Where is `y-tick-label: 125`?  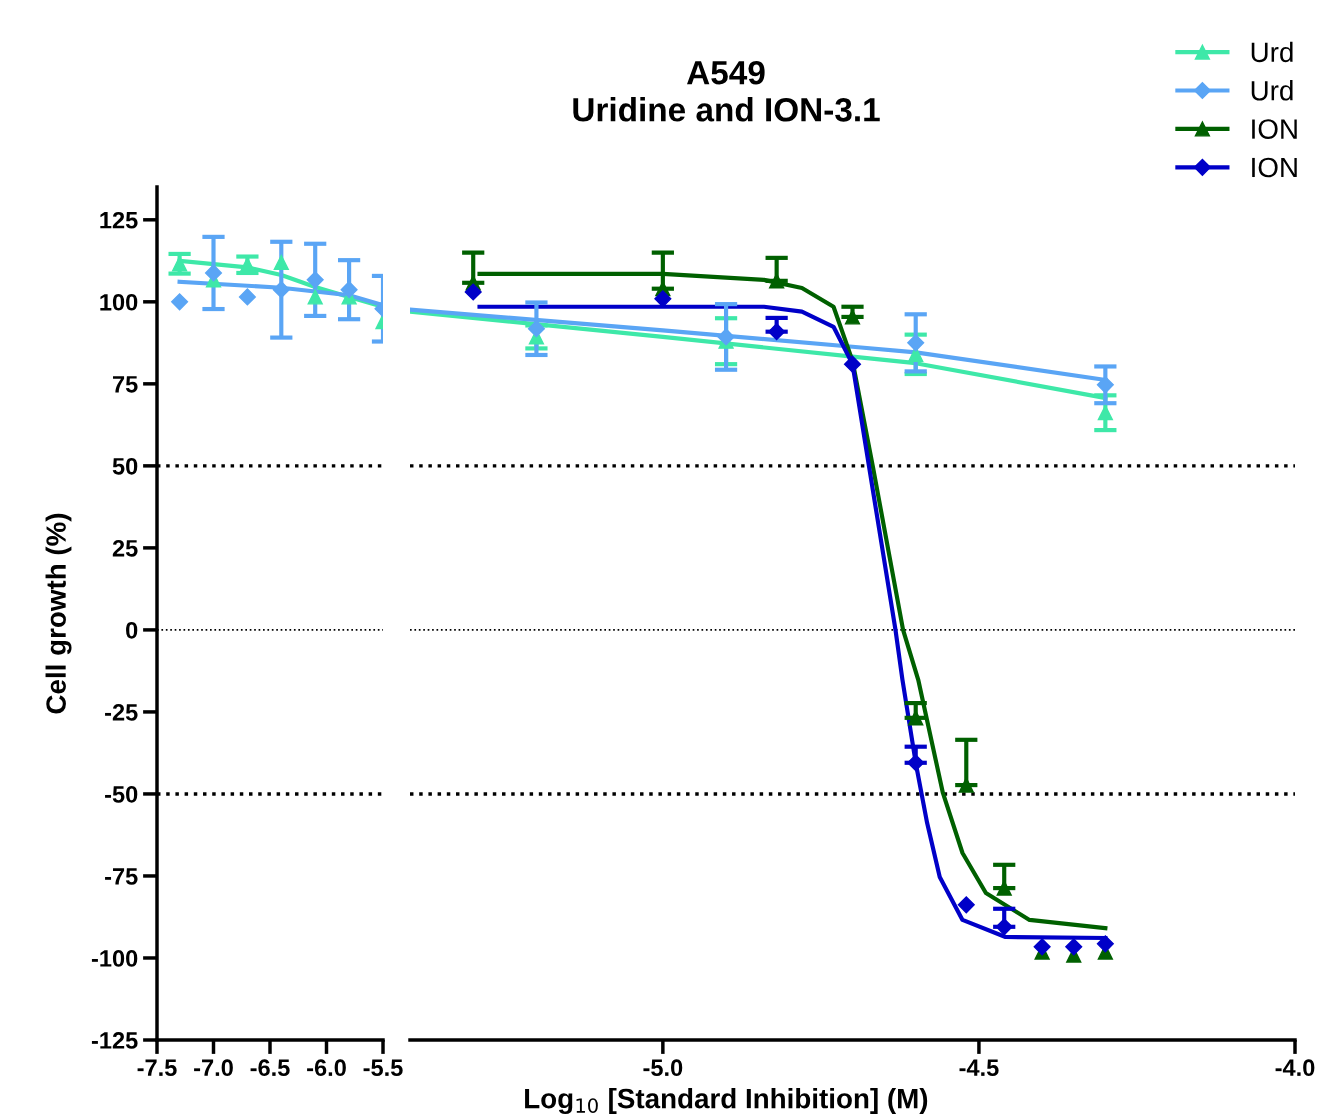
y-tick-label: 125 is located at coordinates (119, 220).